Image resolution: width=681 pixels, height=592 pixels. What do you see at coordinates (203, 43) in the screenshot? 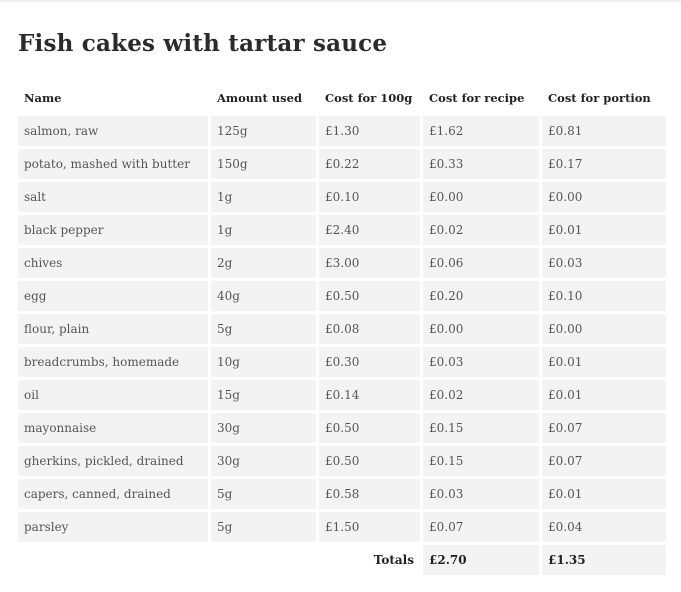
I see `page-title: Fish cakes with tartar sauce` at bounding box center [203, 43].